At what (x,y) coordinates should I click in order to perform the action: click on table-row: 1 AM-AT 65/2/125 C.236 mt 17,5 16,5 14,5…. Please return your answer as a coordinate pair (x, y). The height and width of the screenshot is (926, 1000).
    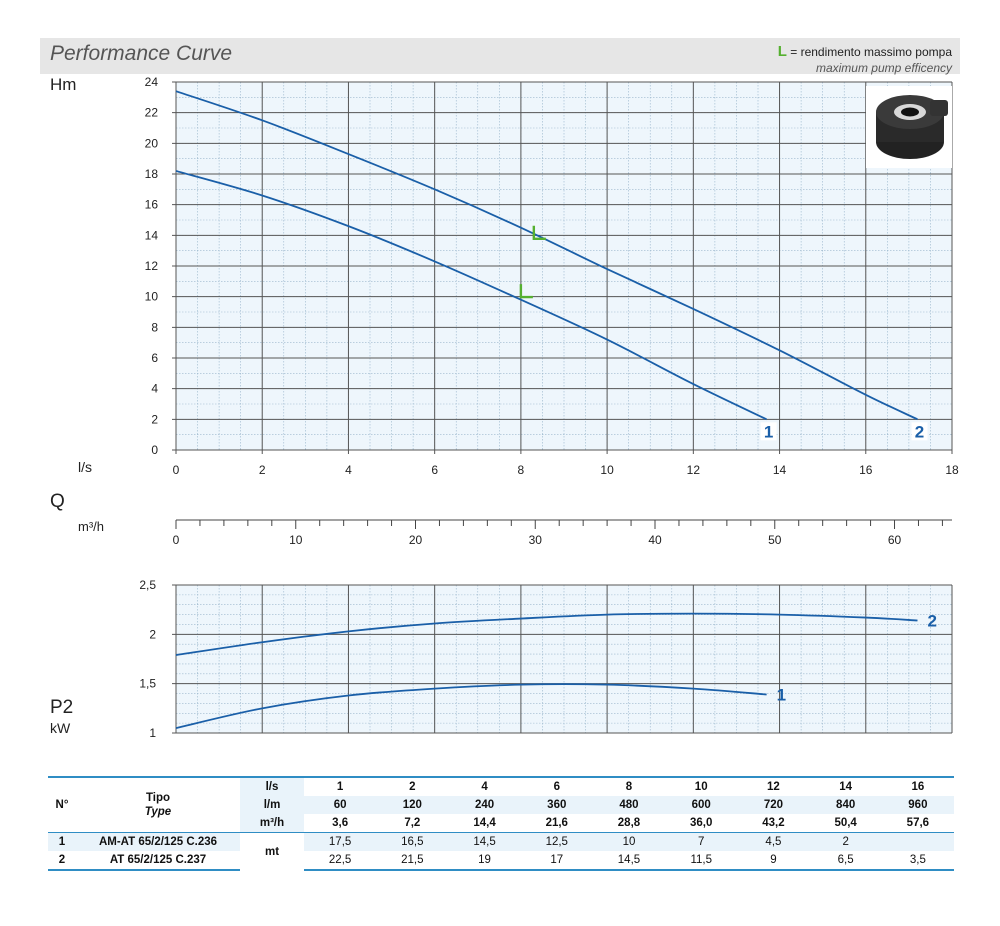
    Looking at the image, I should click on (501, 851).